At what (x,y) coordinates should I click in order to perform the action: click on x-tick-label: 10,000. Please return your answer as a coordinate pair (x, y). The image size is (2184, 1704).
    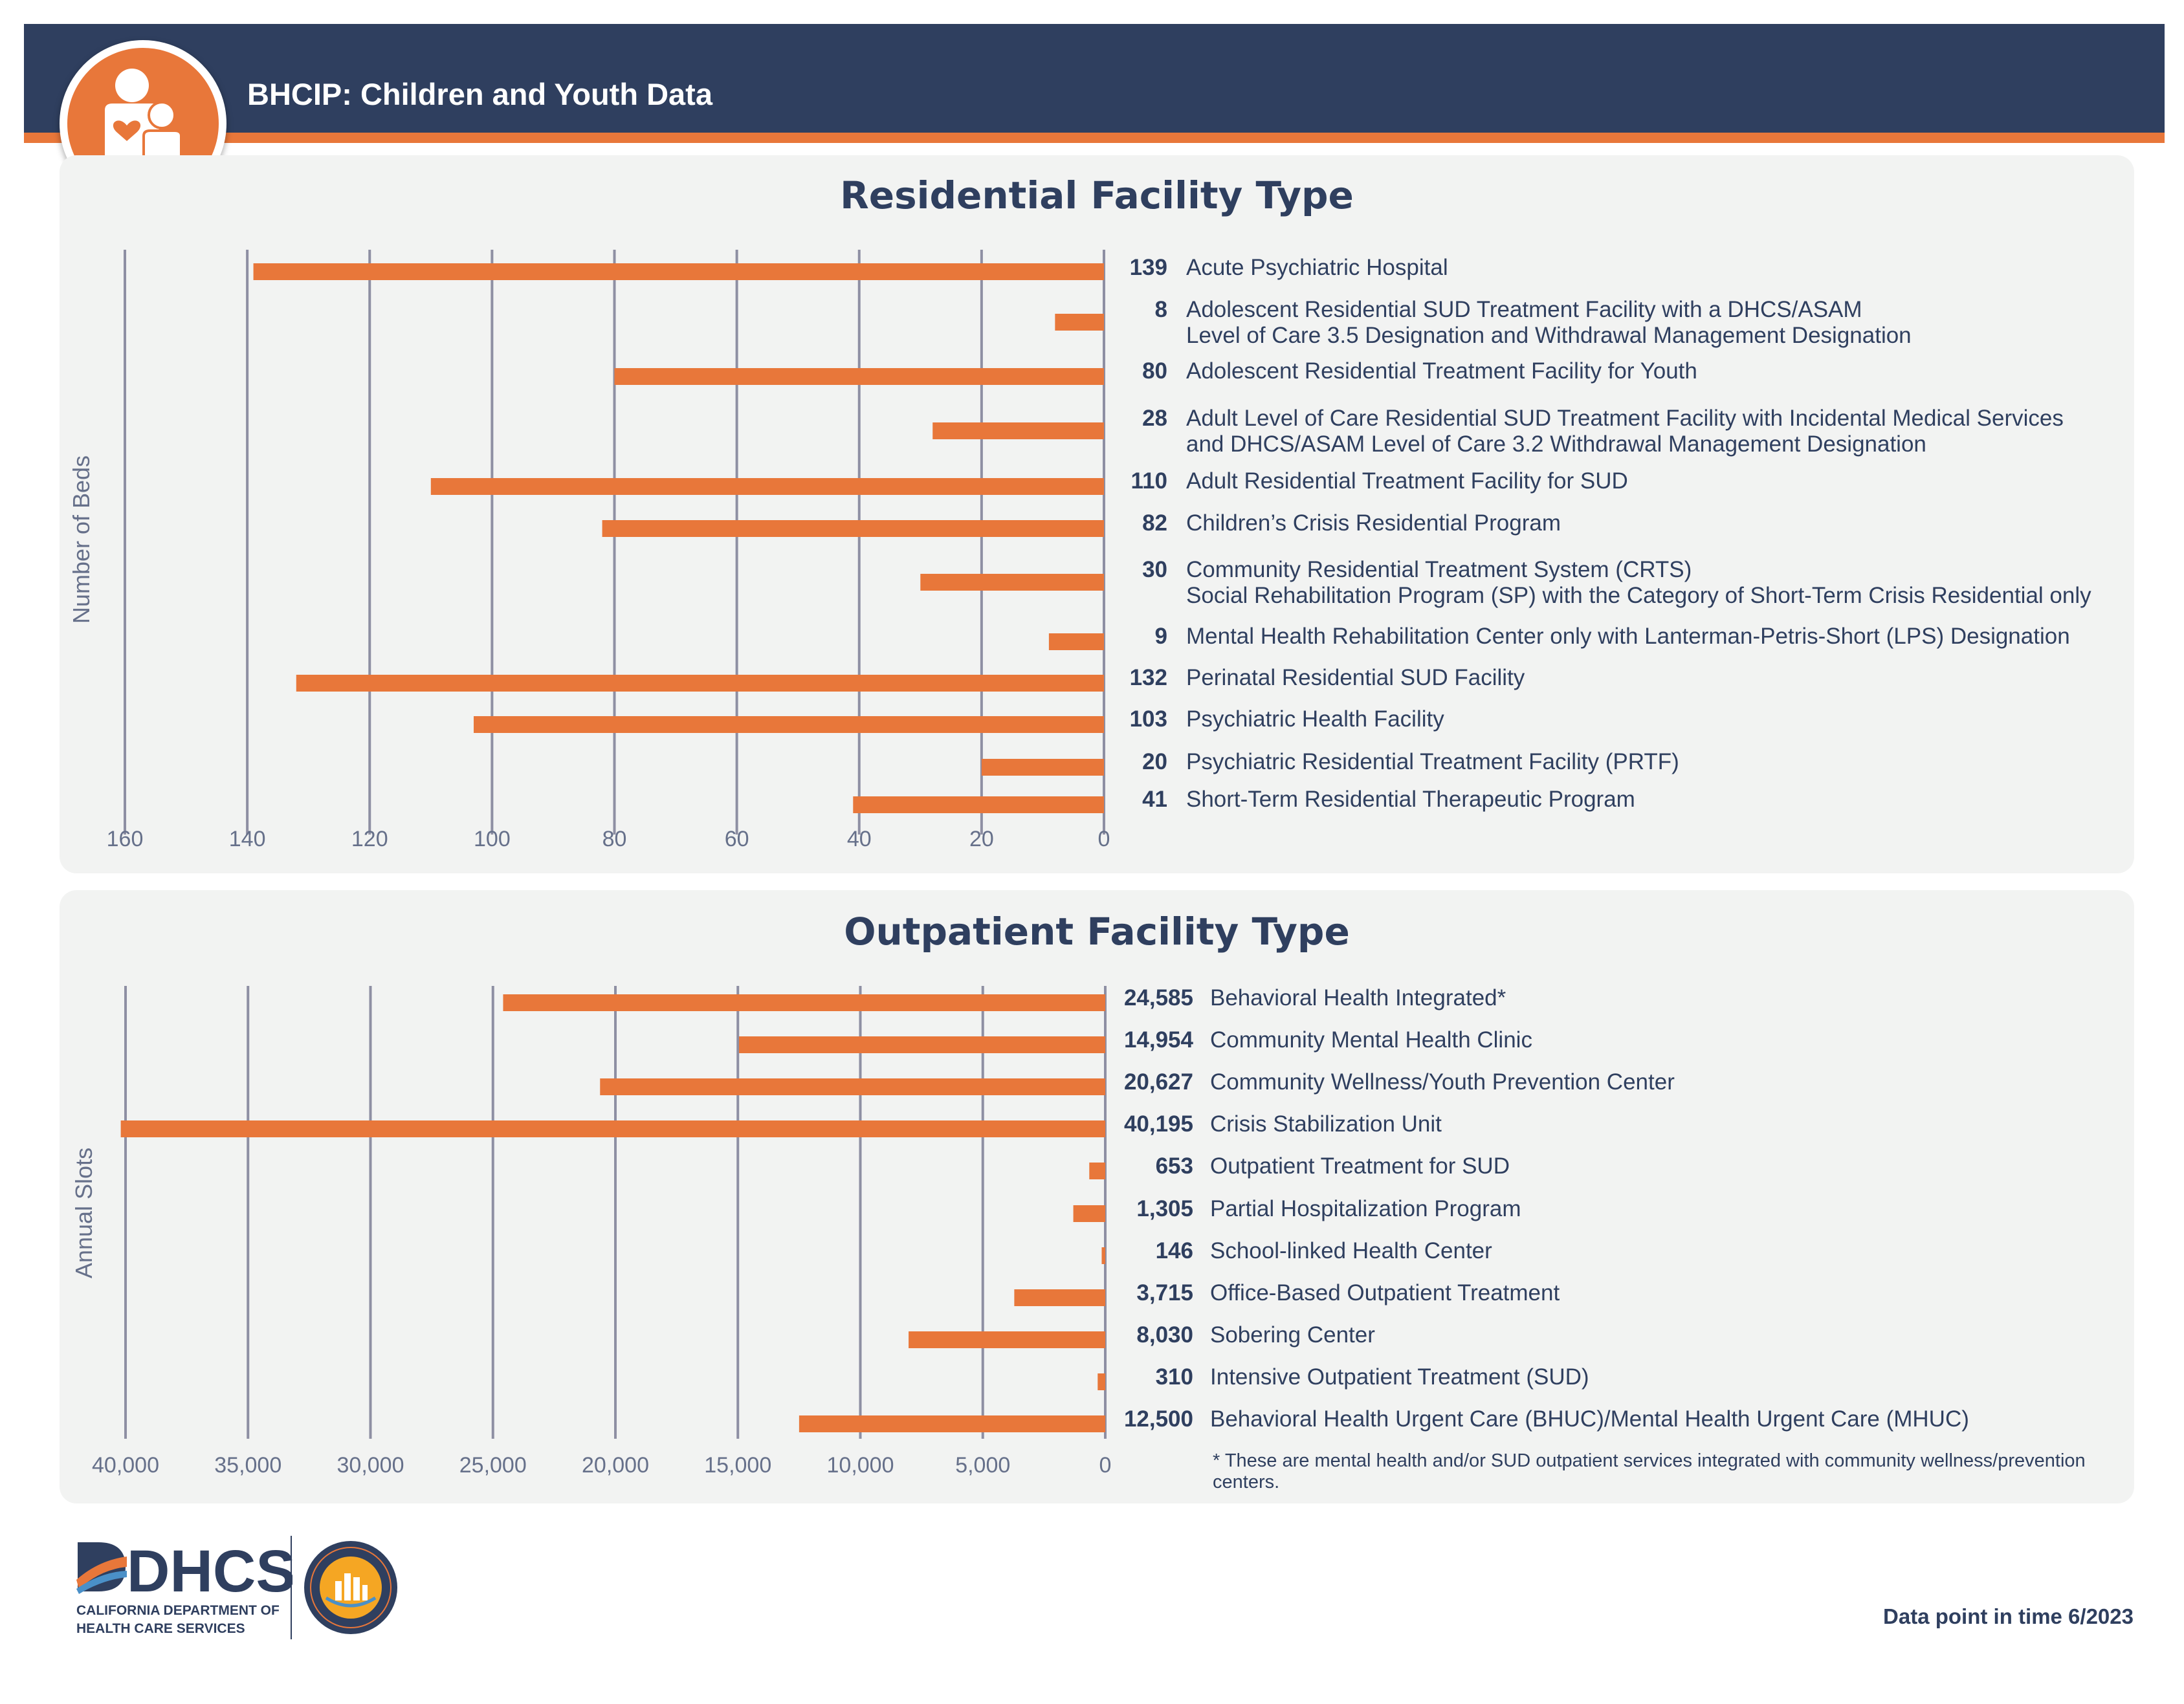
    Looking at the image, I should click on (860, 1465).